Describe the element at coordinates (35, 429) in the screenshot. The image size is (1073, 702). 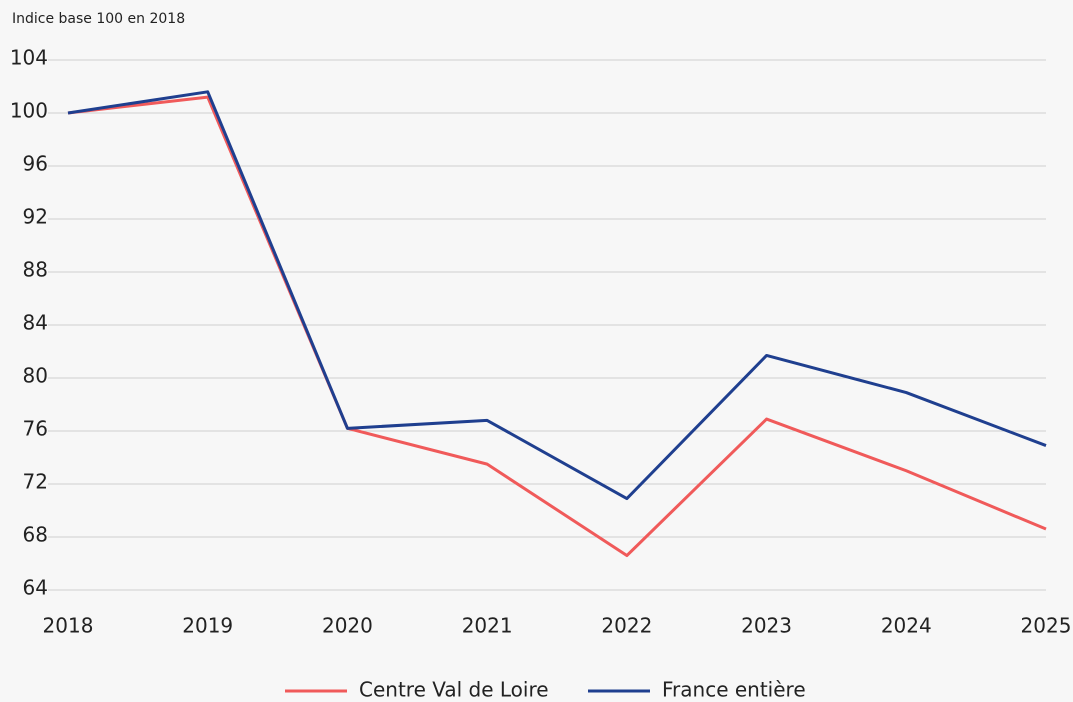
I see `y-tick-label: 76` at that location.